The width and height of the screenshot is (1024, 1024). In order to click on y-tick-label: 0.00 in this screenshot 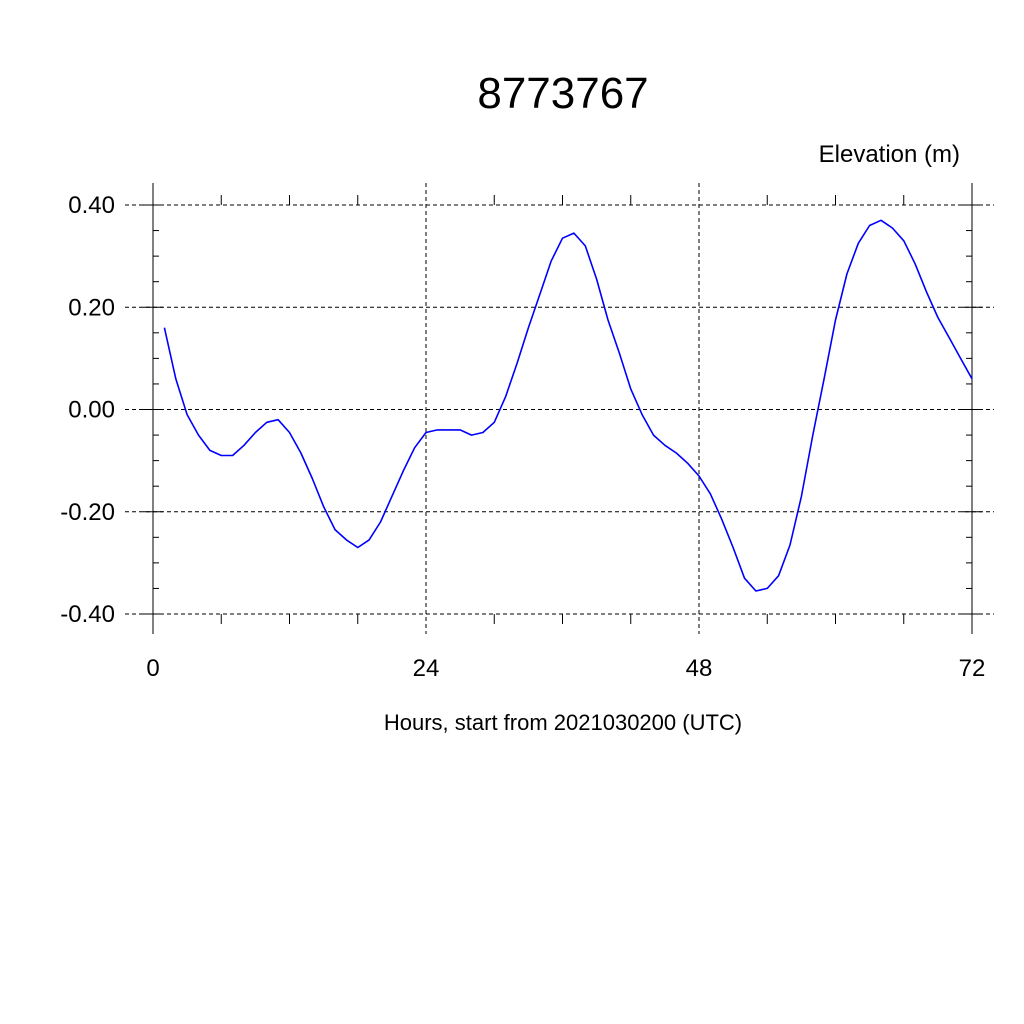, I will do `click(91, 410)`.